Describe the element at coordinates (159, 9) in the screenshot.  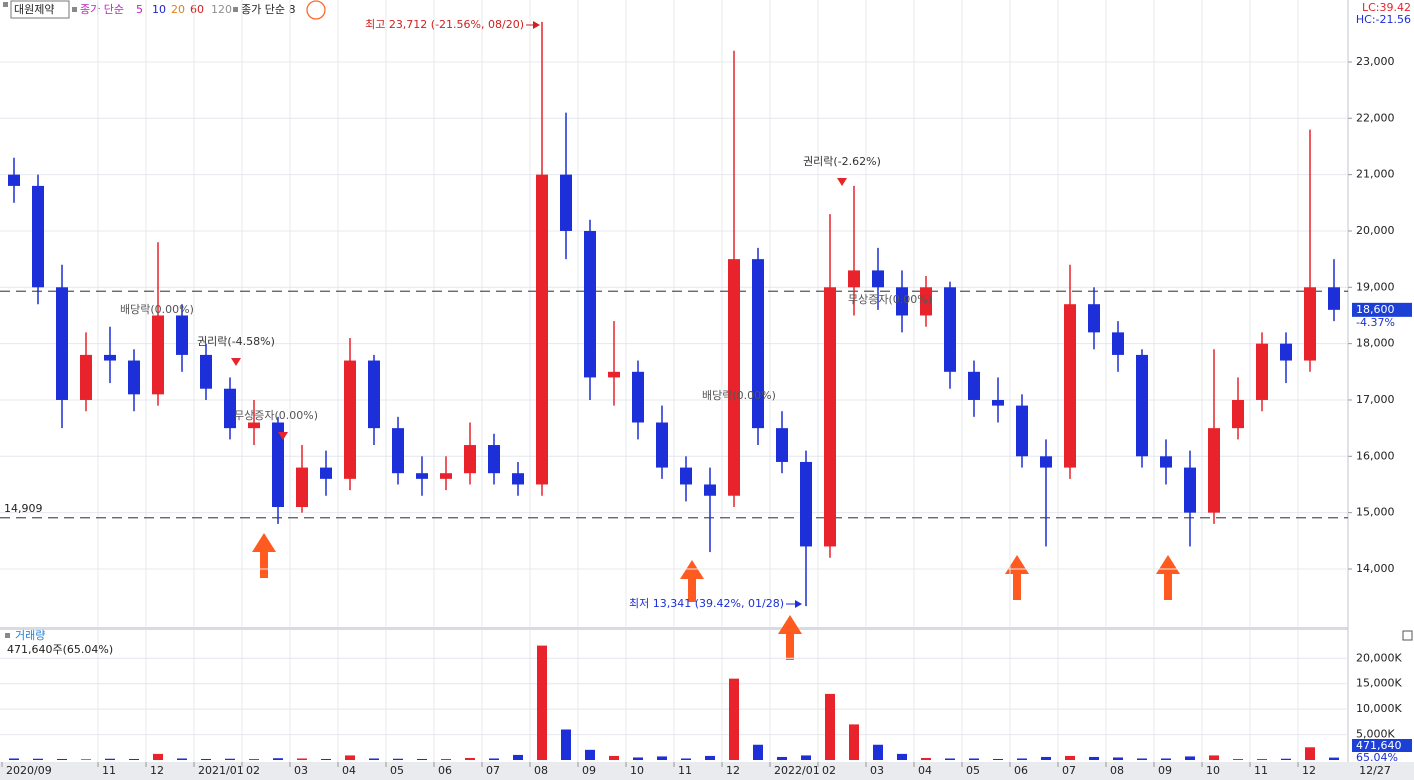
I see `ma-period: 10` at that location.